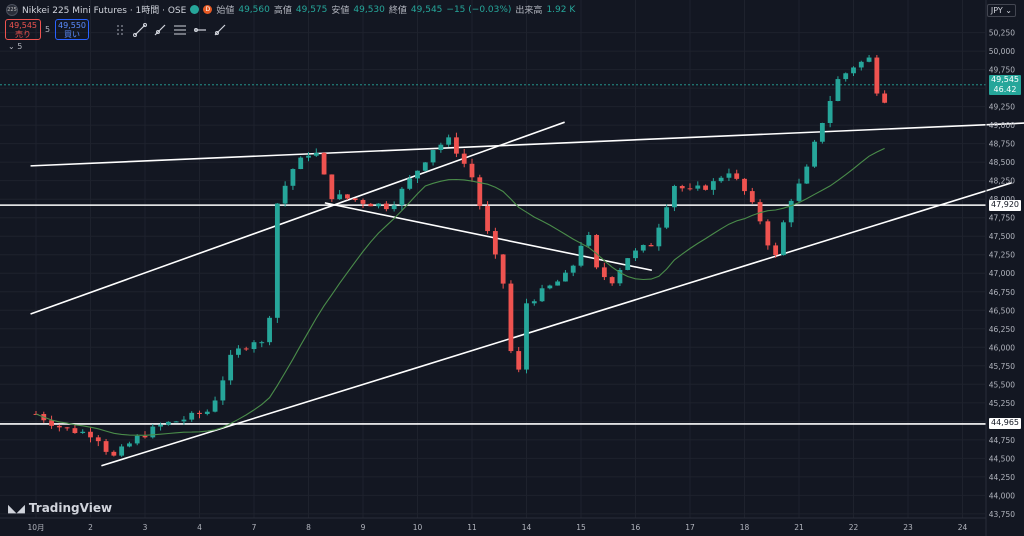 This screenshot has width=1024, height=536. Describe the element at coordinates (1002, 125) in the screenshot. I see `price-tick-label: 49,000` at that location.